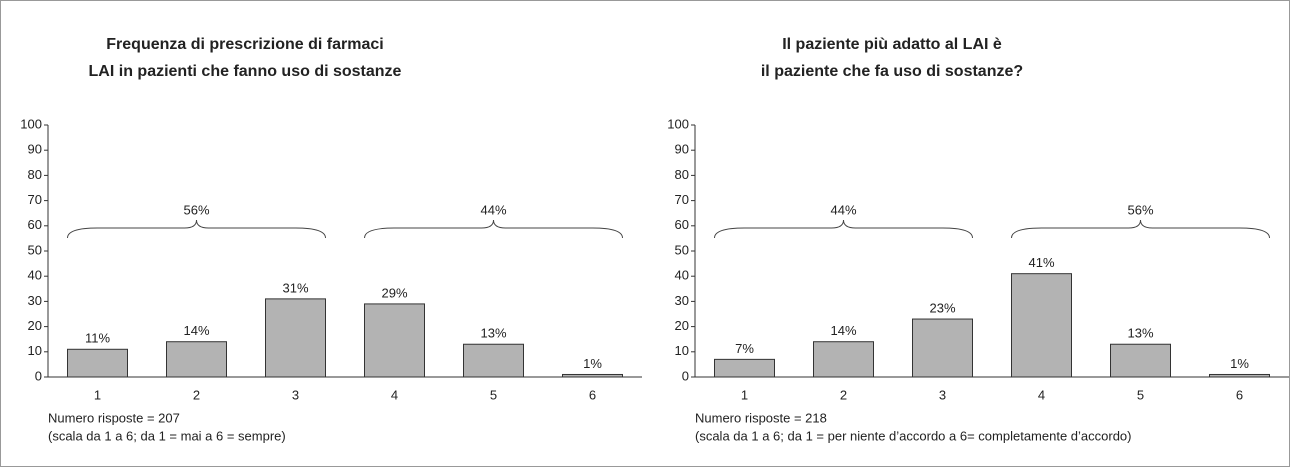 The height and width of the screenshot is (467, 1290). Describe the element at coordinates (244, 44) in the screenshot. I see `chart-title: Frequenza di prescrizione di farmaci` at that location.